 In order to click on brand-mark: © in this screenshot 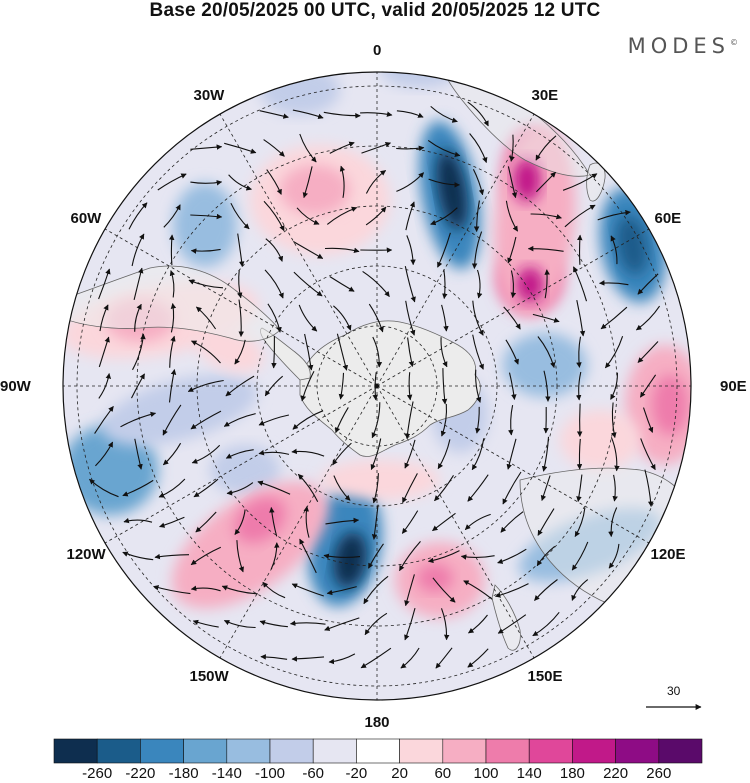, I will do `click(734, 42)`.